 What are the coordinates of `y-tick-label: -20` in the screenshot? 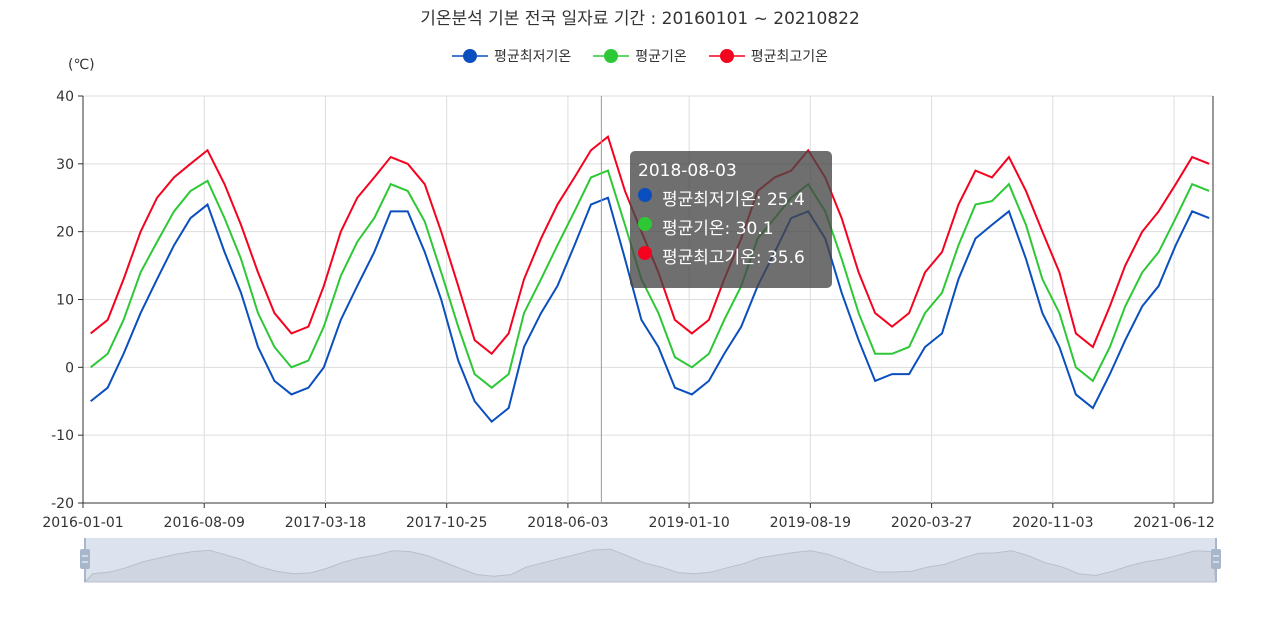 It's located at (62, 504).